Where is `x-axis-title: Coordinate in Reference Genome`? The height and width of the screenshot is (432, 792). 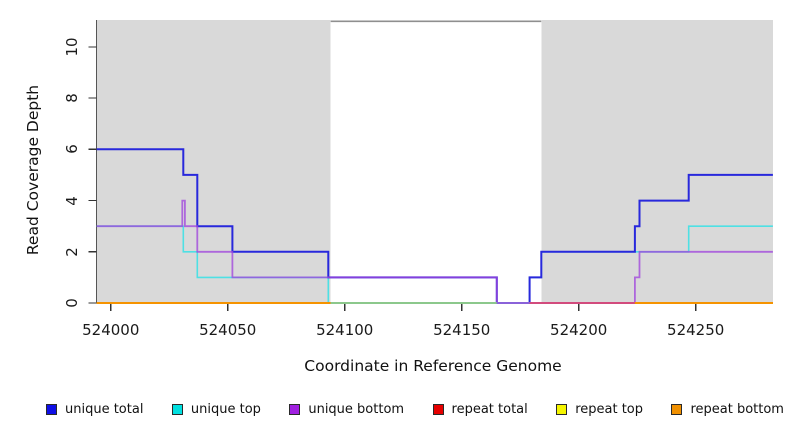 x-axis-title: Coordinate in Reference Genome is located at coordinates (433, 366).